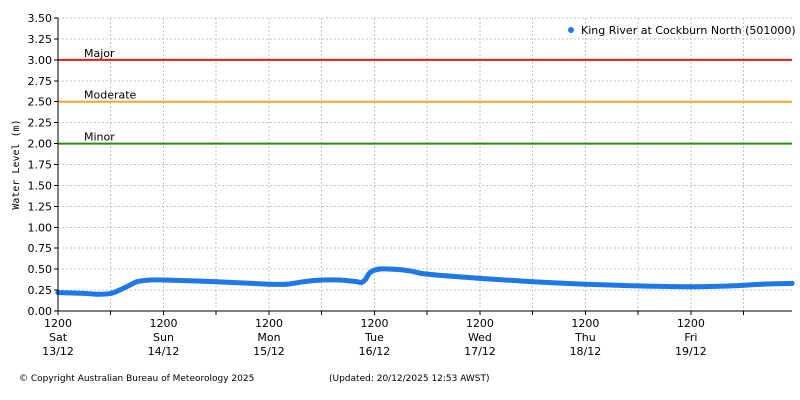  What do you see at coordinates (40, 39) in the screenshot?
I see `y-tick-label: 3.25` at bounding box center [40, 39].